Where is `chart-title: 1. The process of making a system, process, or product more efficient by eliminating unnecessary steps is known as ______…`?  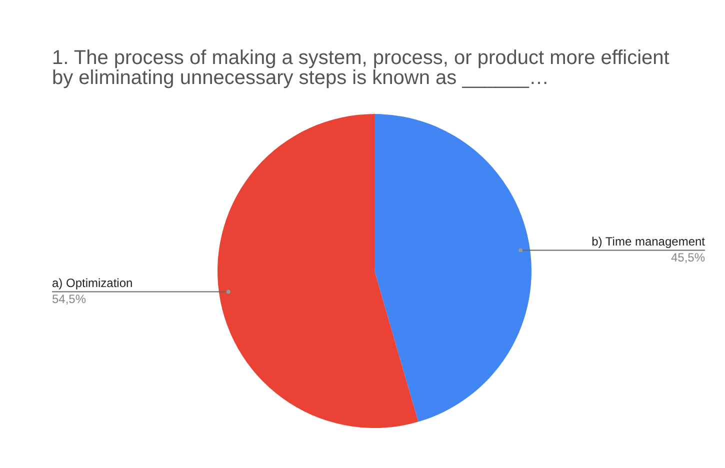 chart-title: 1. The process of making a system, process, or product more efficient by eliminating unnecessary steps is known as ______… is located at coordinates (360, 68).